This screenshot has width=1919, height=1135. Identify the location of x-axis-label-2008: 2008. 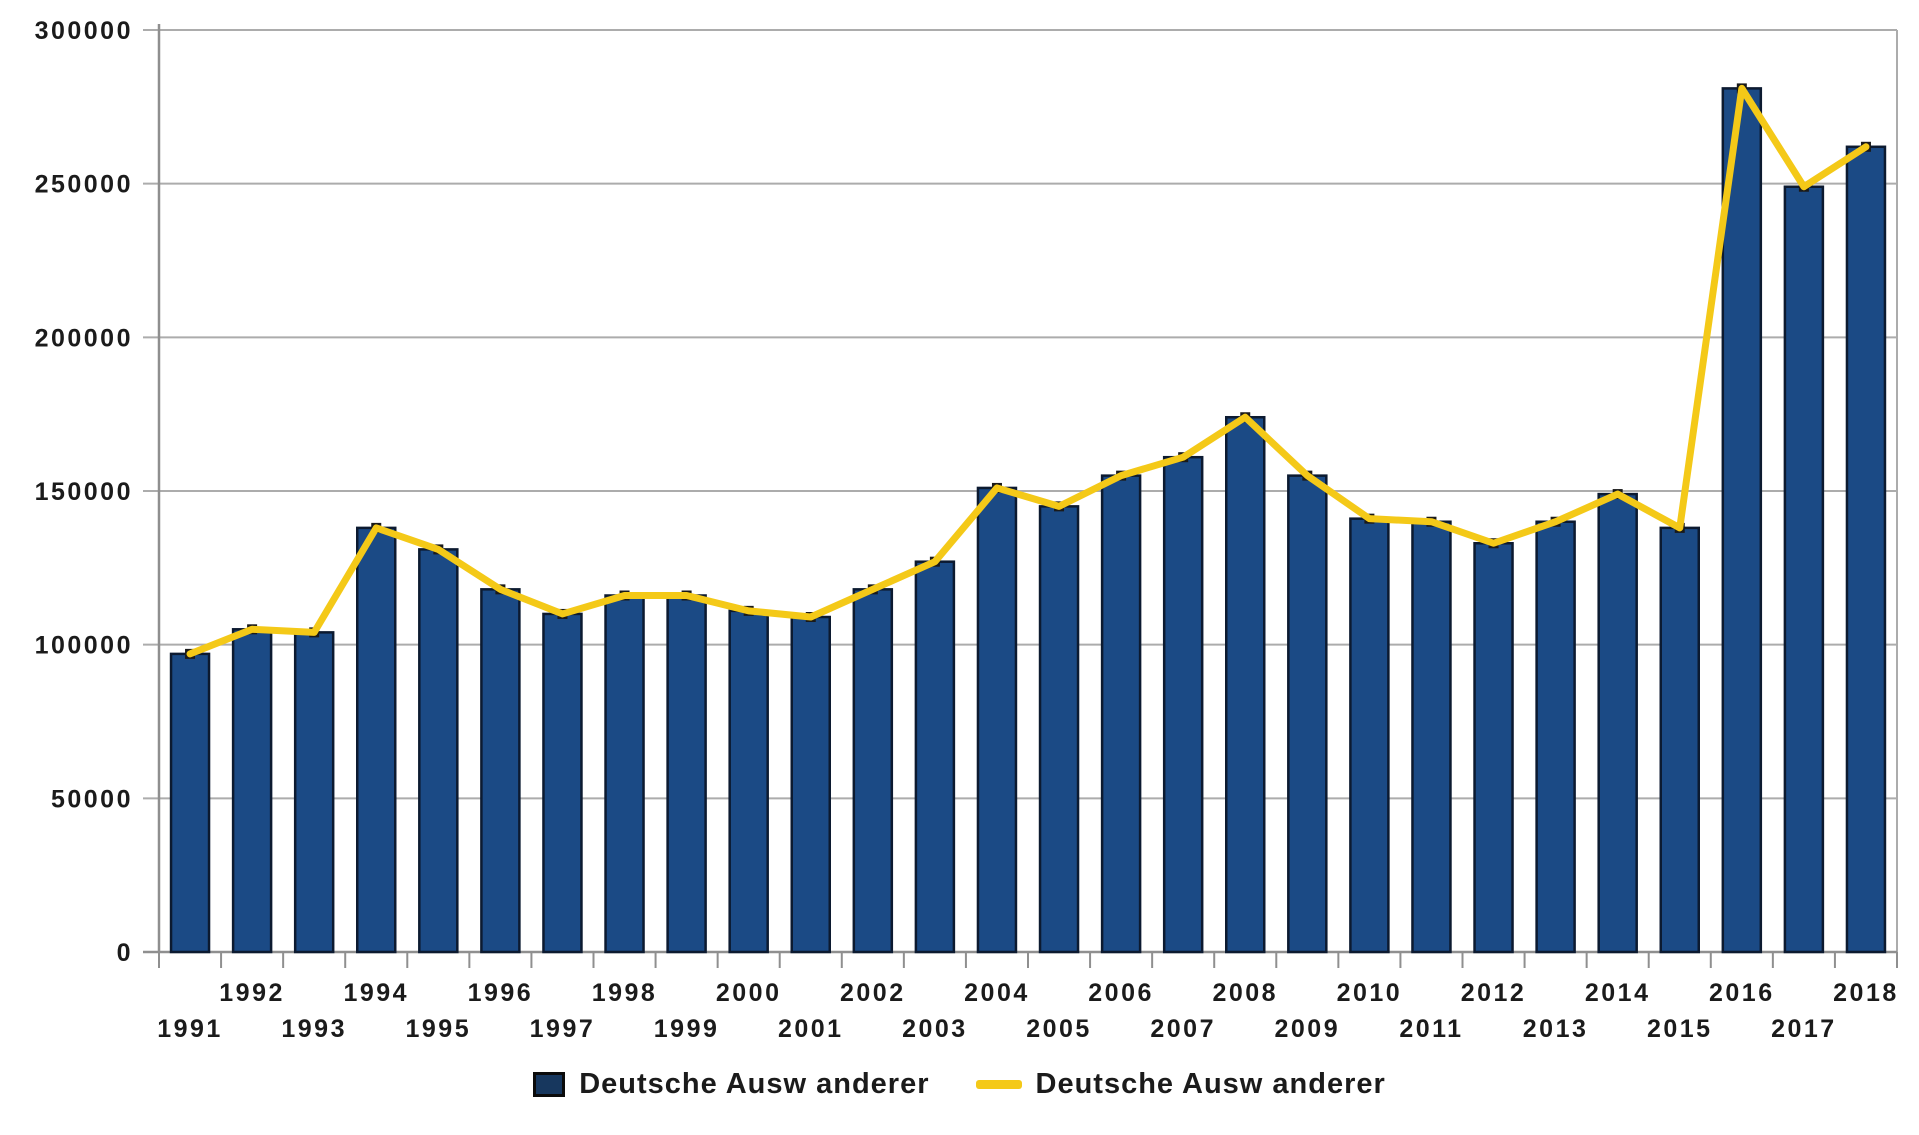
(1245, 993).